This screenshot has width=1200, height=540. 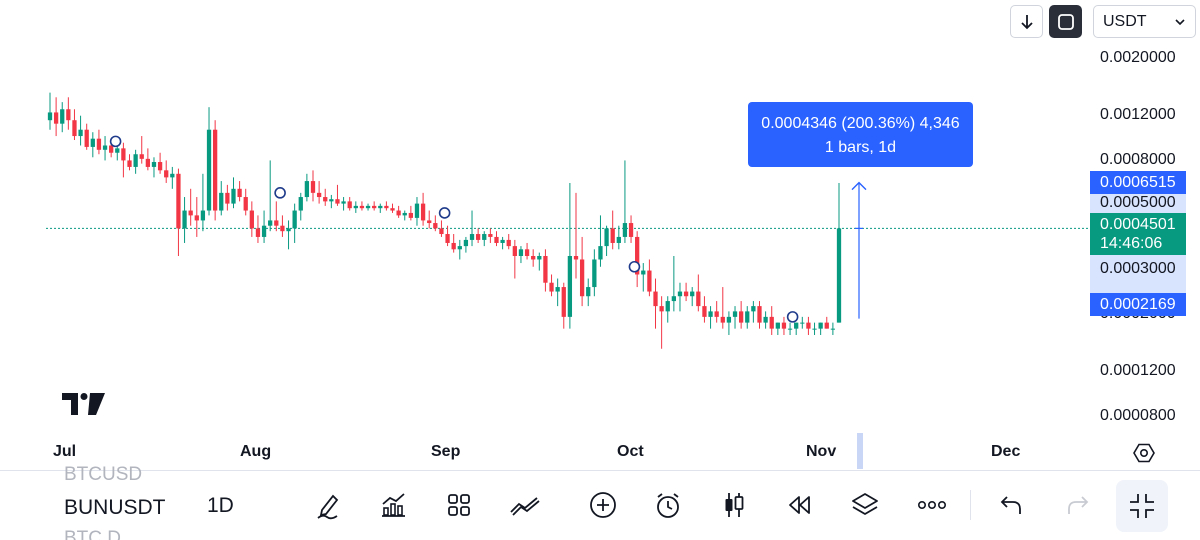 I want to click on redo-button, so click(x=1078, y=505).